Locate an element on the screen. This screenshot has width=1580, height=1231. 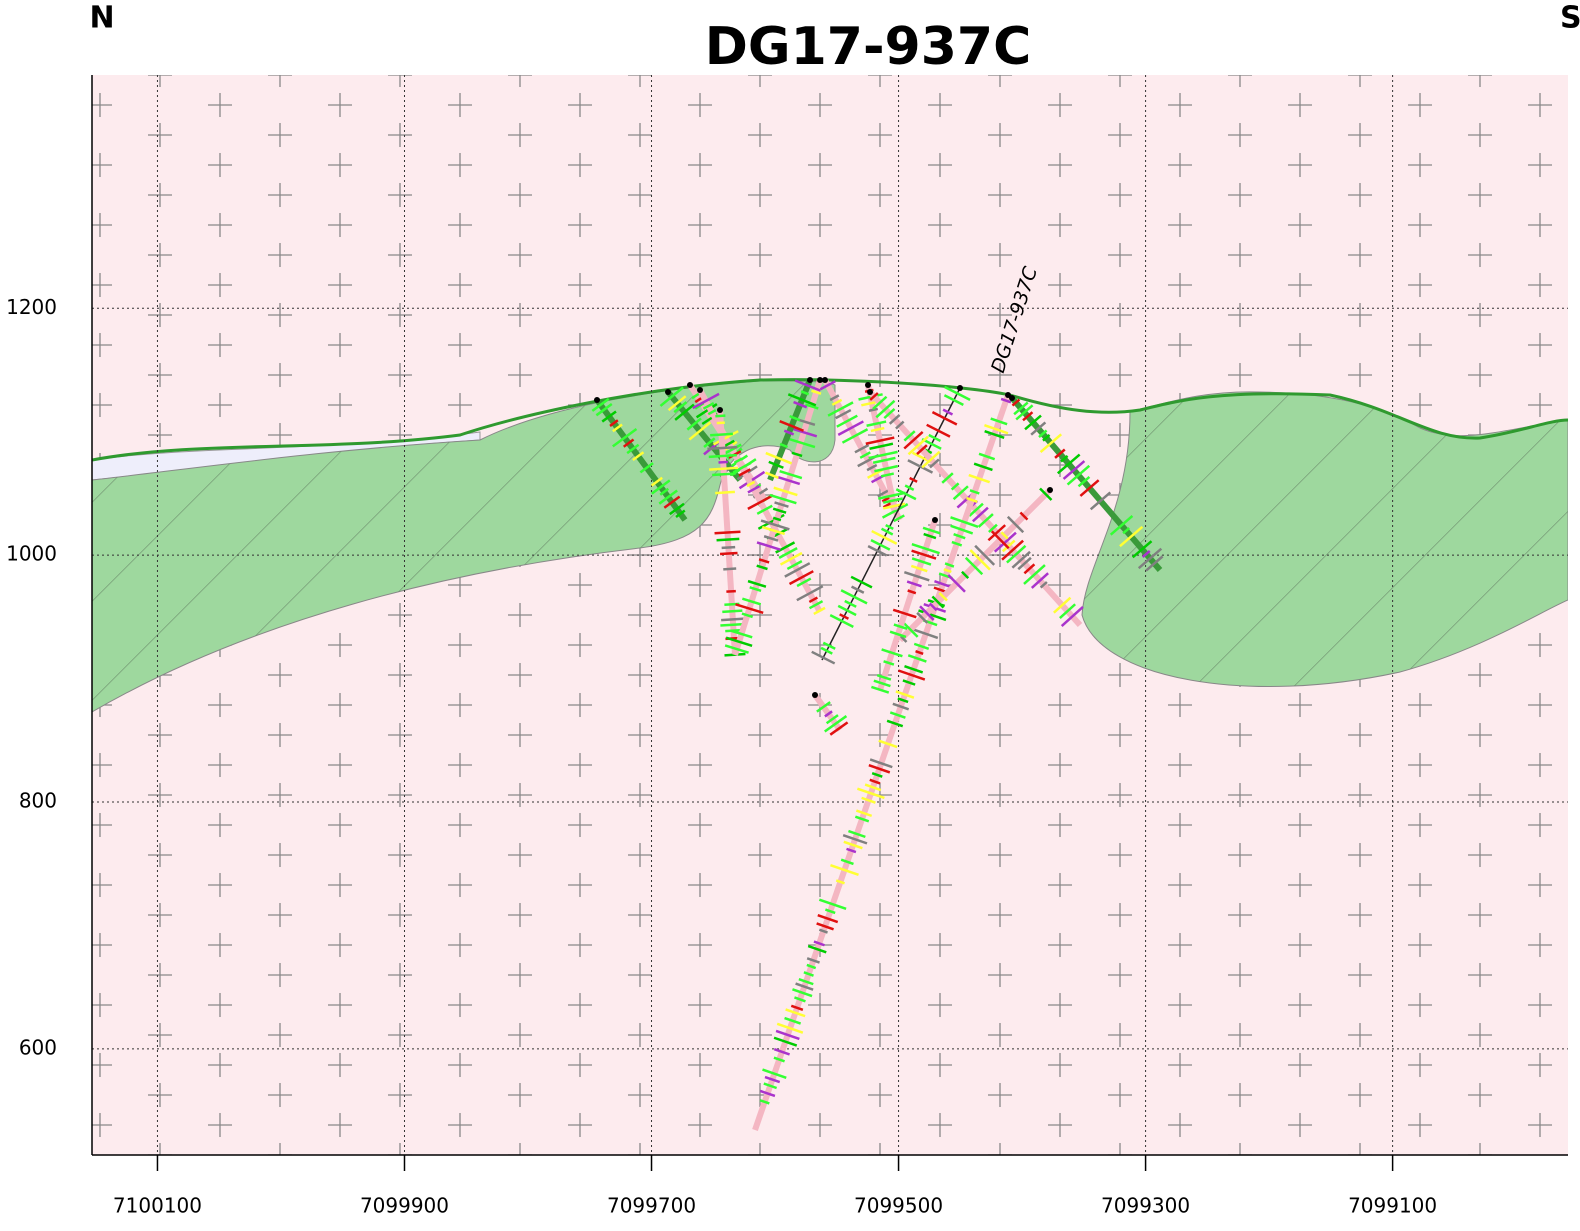
y-tick-label: 1200 is located at coordinates (31, 307).